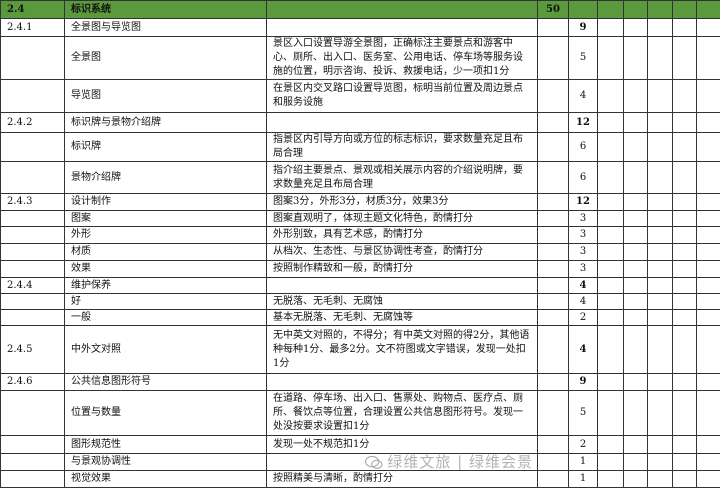 Image resolution: width=720 pixels, height=488 pixels. I want to click on table-row: 图形规范性发现一处不规范扣1分 2, so click(360, 445).